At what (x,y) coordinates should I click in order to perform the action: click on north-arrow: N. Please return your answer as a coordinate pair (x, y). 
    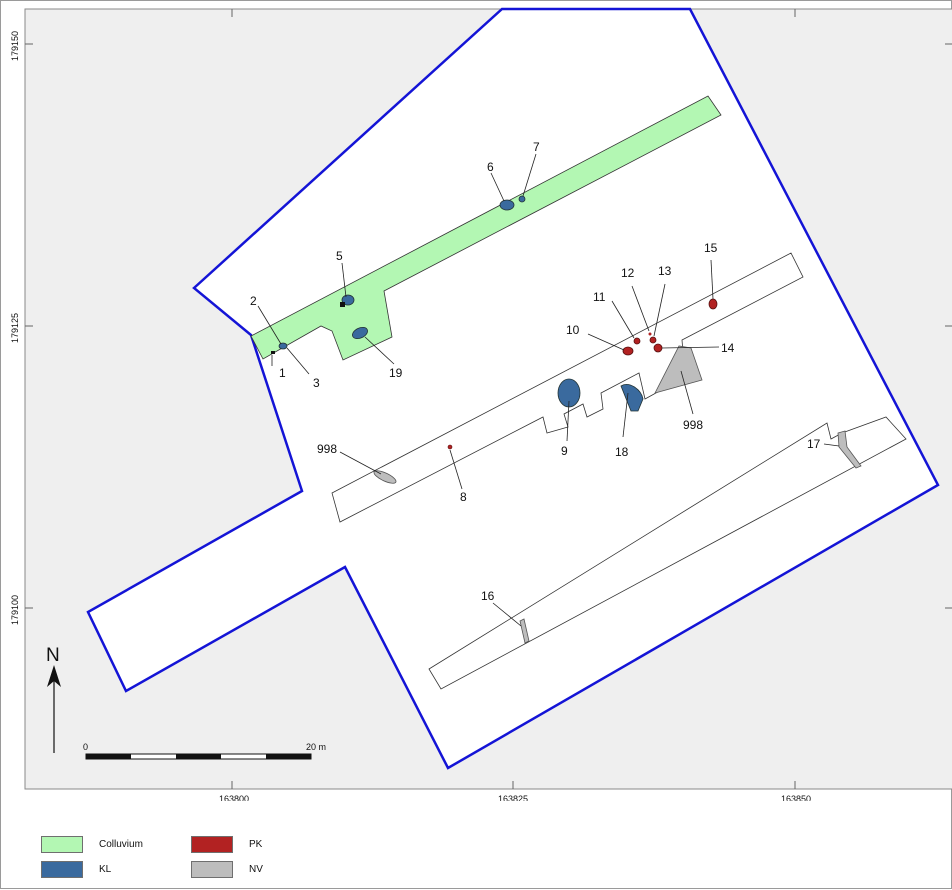
    Looking at the image, I should click on (53, 699).